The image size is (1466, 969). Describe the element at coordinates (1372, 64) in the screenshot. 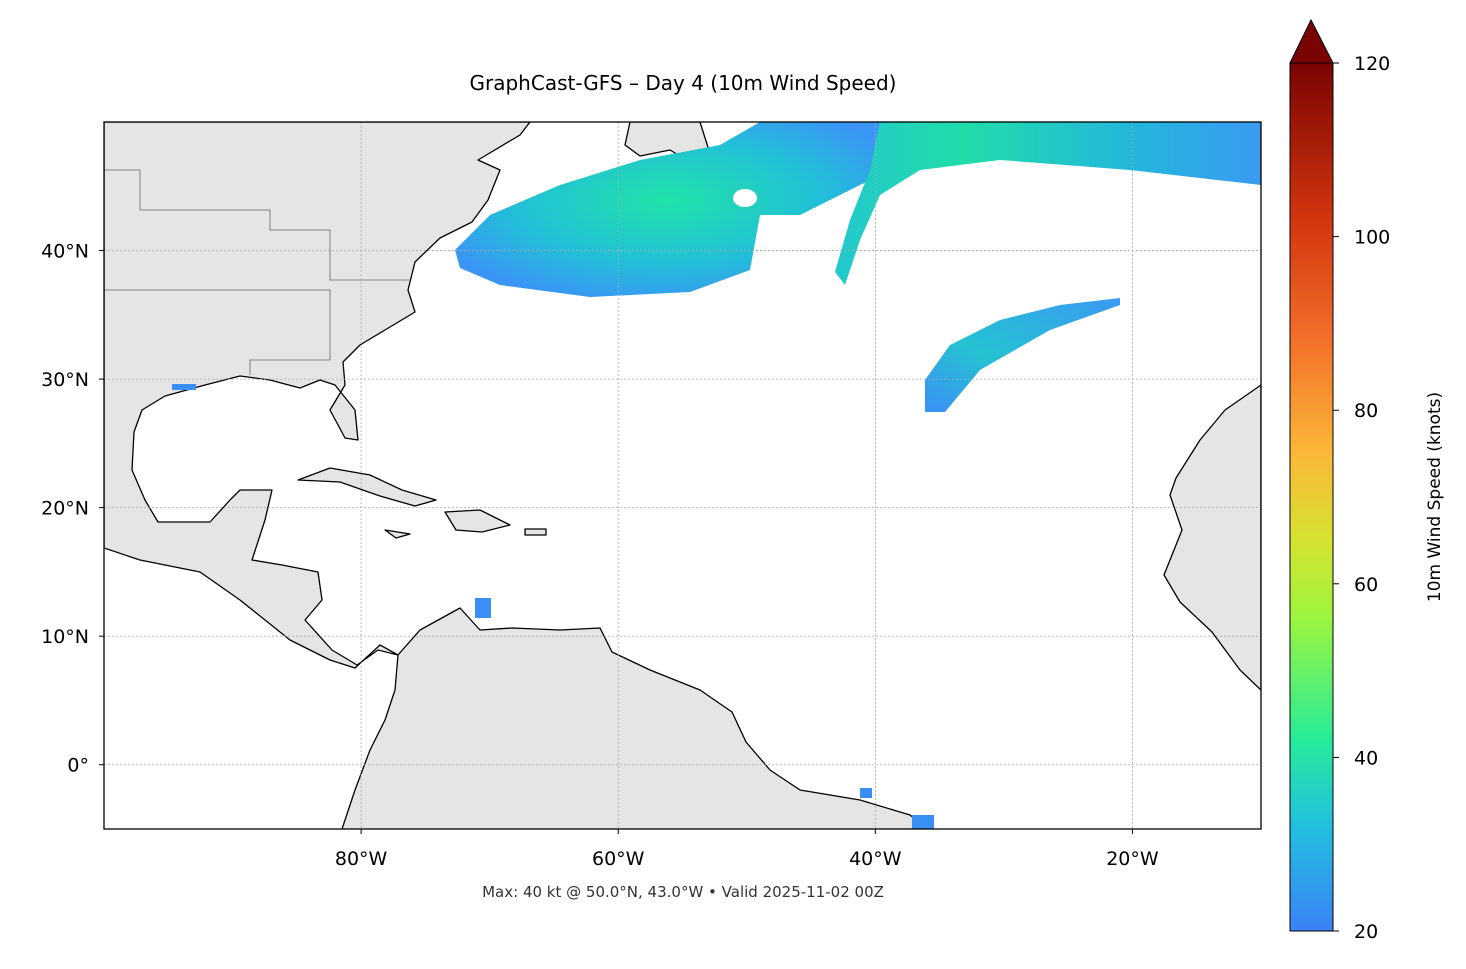

I see `colorbar-tick-label: 120` at that location.